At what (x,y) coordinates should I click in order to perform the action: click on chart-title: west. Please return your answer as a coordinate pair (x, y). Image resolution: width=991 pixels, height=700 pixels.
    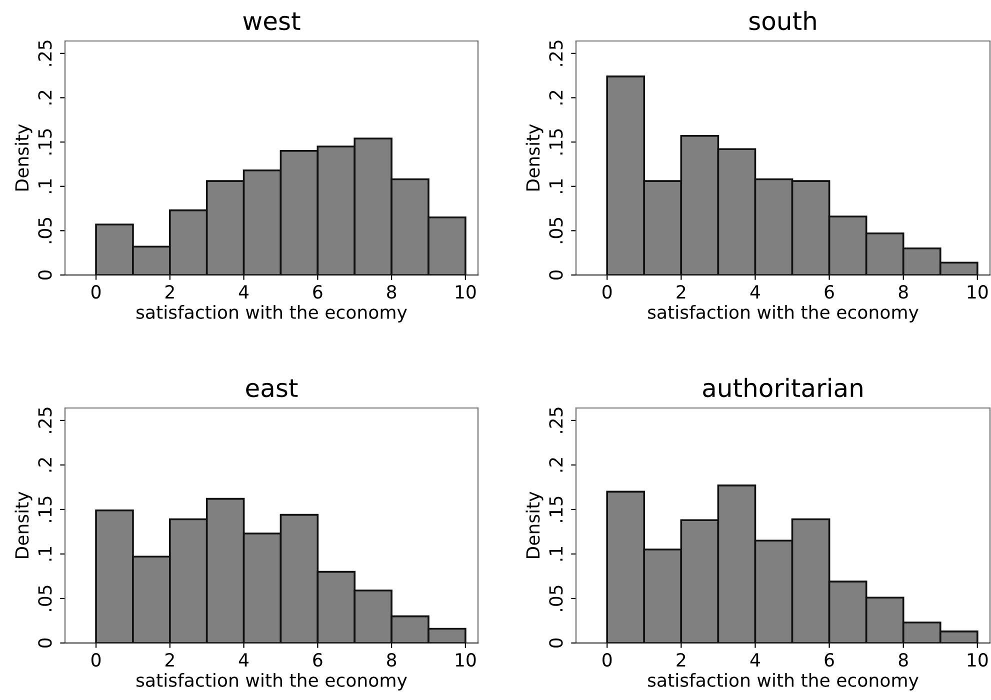
    Looking at the image, I should click on (271, 21).